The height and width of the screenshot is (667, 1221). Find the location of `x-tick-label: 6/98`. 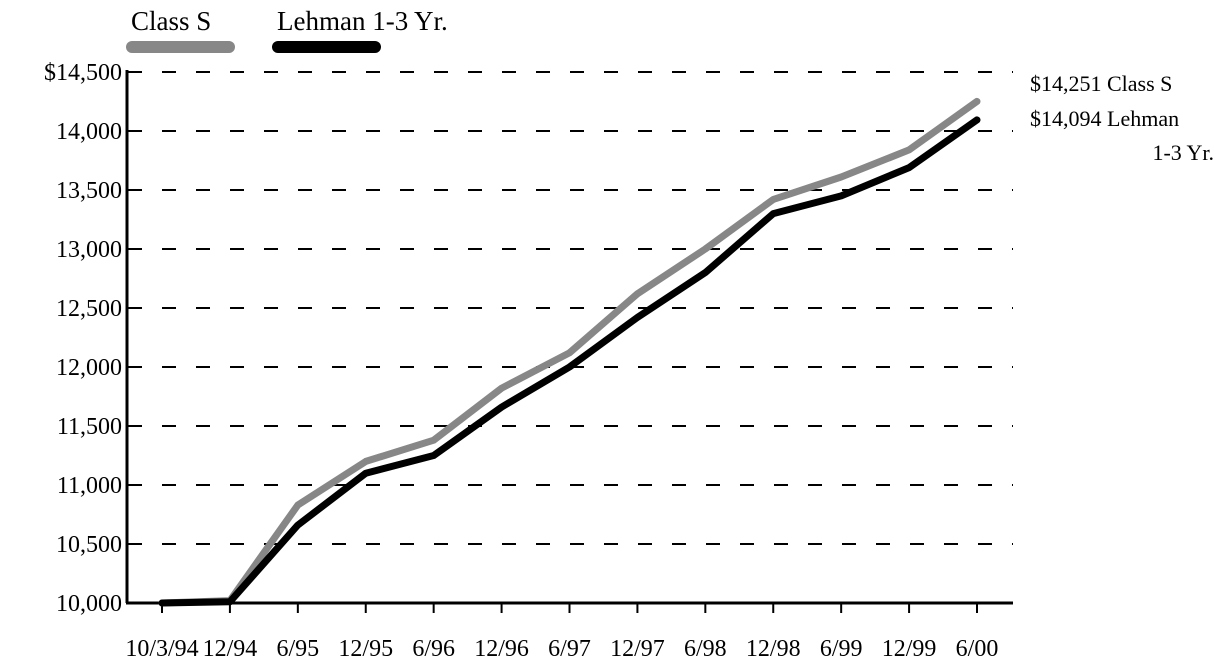

x-tick-label: 6/98 is located at coordinates (705, 649).